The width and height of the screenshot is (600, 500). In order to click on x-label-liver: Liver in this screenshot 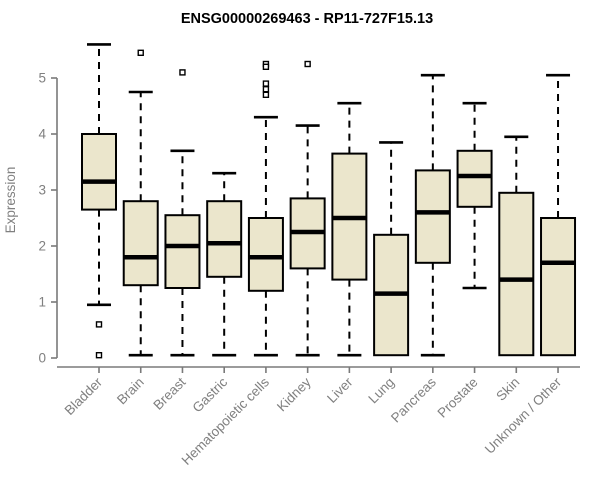, I will do `click(340, 390)`.